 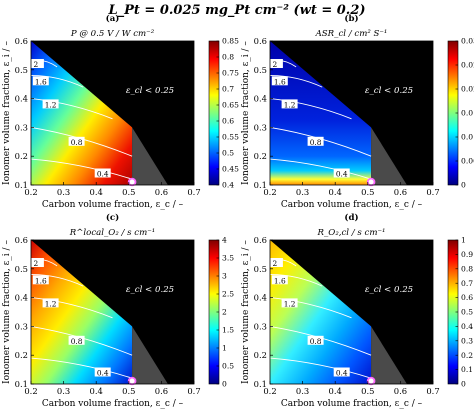 I want to click on panel-title: R^local_O₂ / s cm⁻¹, so click(x=112, y=233).